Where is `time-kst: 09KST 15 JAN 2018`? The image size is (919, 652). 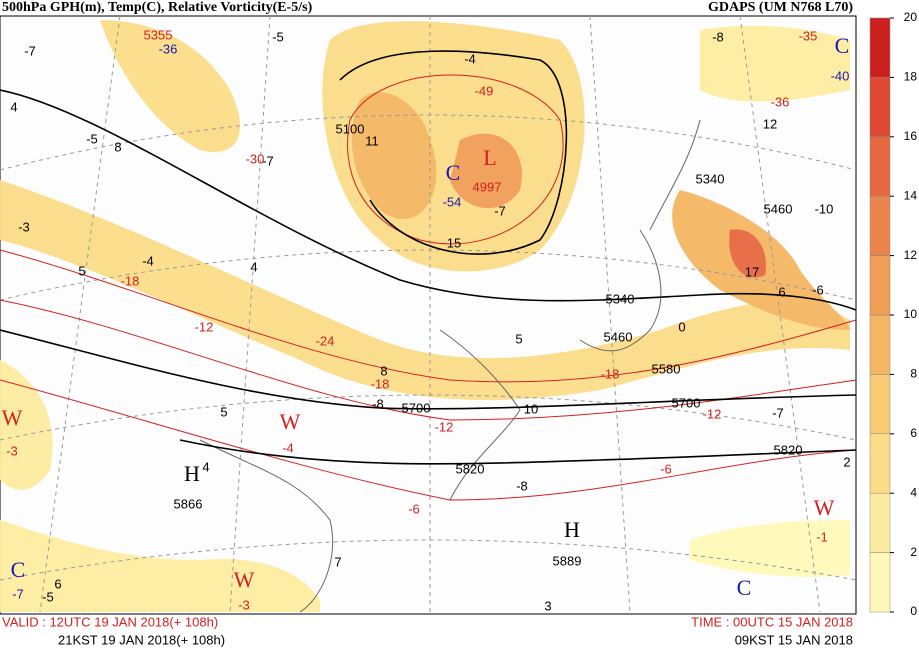
time-kst: 09KST 15 JAN 2018 is located at coordinates (794, 639).